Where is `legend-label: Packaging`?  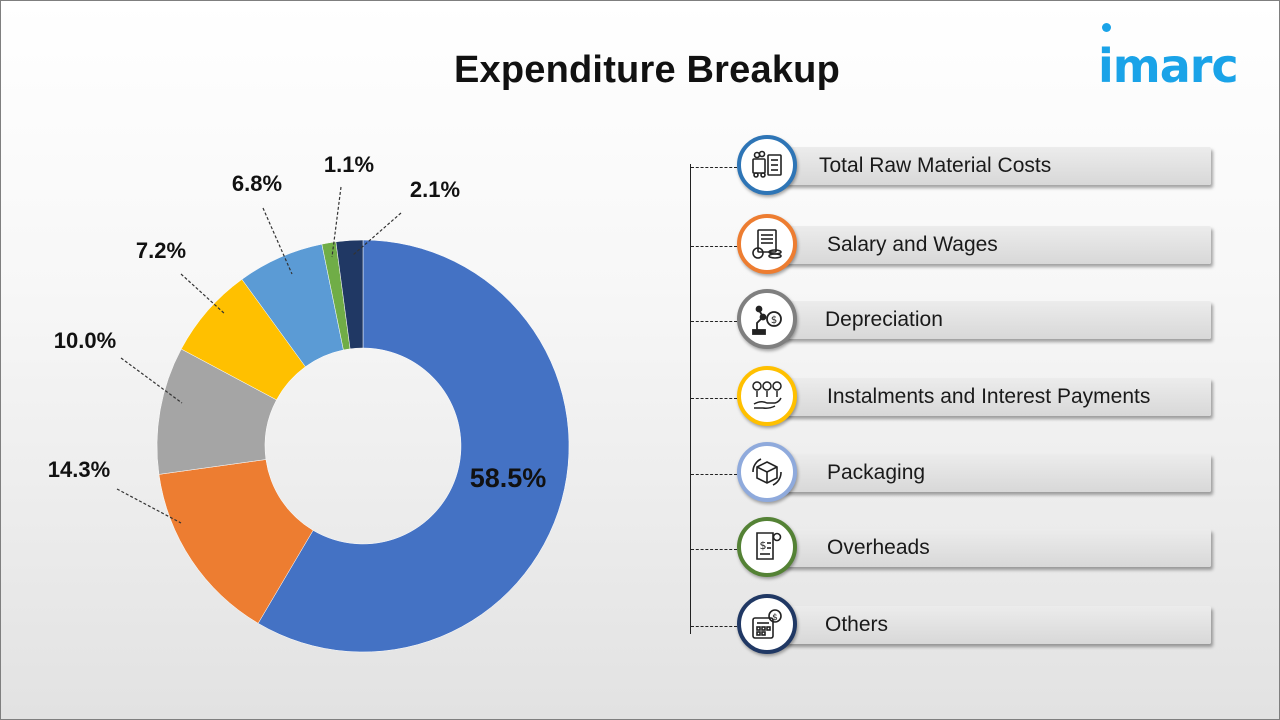 legend-label: Packaging is located at coordinates (876, 472).